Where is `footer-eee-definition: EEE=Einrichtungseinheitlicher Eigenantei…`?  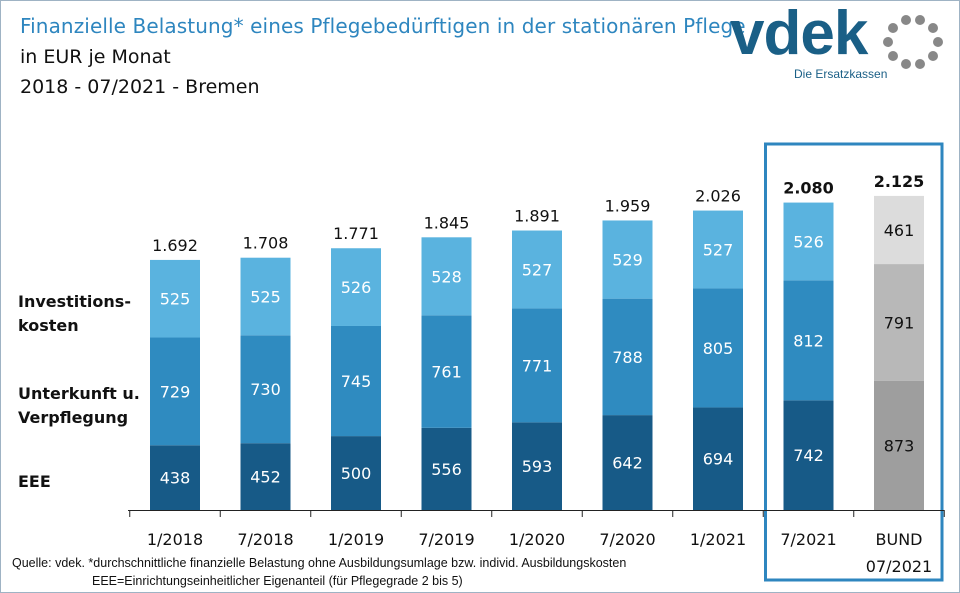 footer-eee-definition: EEE=Einrichtungseinheitlicher Eigenantei… is located at coordinates (277, 581).